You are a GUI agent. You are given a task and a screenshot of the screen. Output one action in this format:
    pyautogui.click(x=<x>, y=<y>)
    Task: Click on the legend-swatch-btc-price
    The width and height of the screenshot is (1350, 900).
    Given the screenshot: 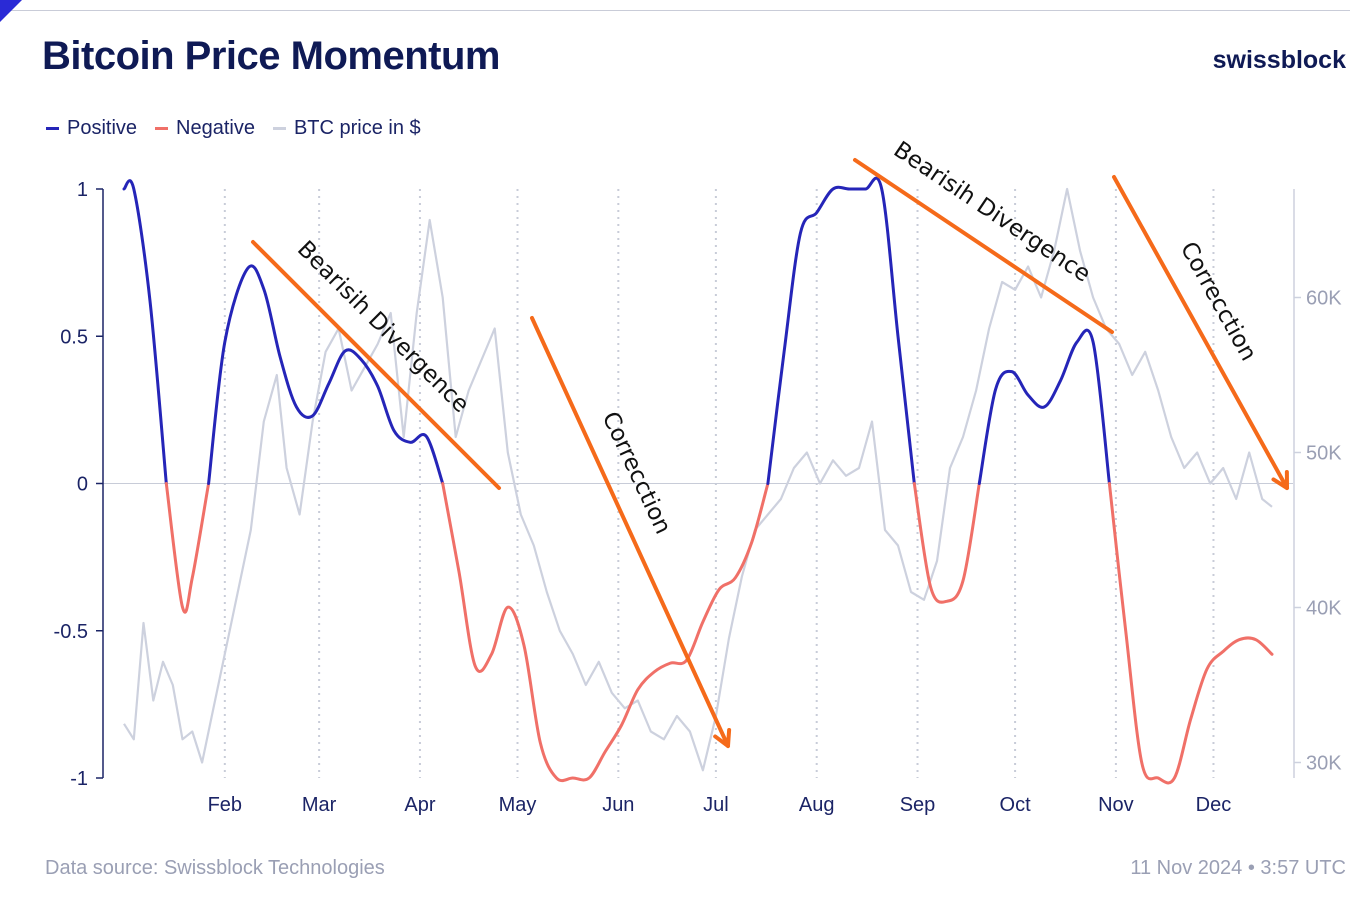 What is the action you would take?
    pyautogui.click(x=279, y=128)
    